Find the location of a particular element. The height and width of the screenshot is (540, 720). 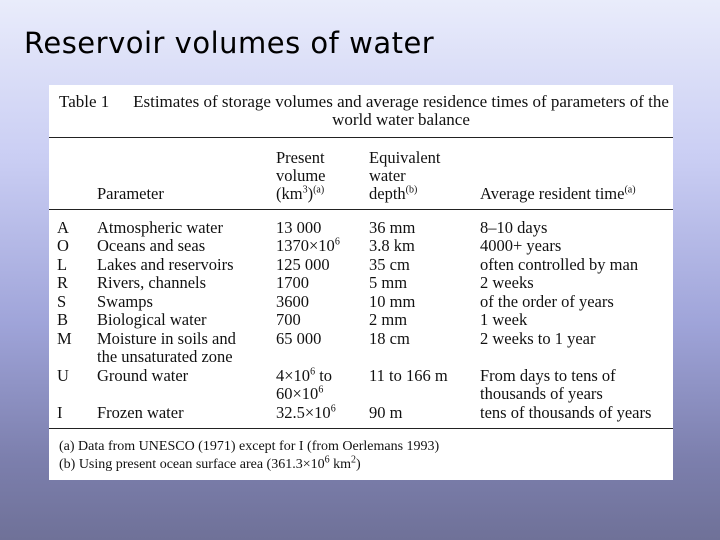

row-parameter: Biological water is located at coordinates (152, 319).